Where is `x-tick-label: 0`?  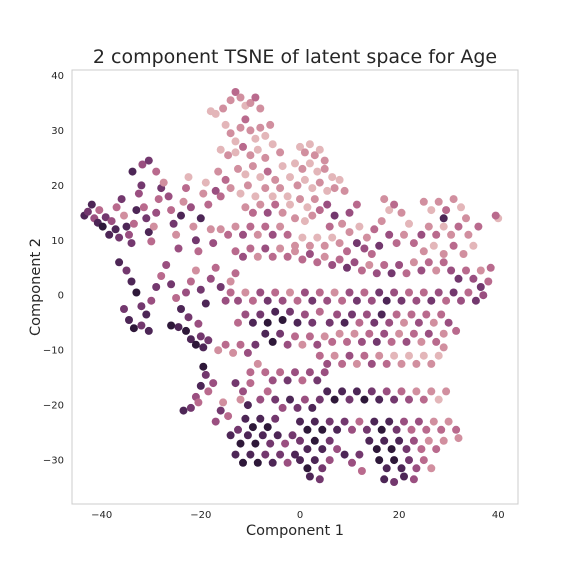
x-tick-label: 0 is located at coordinates (300, 515).